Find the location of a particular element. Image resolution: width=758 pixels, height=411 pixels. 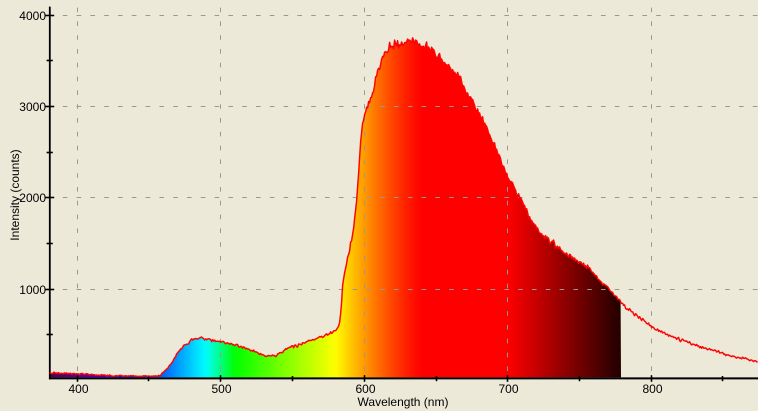

svg-text: 600 is located at coordinates (365, 389).